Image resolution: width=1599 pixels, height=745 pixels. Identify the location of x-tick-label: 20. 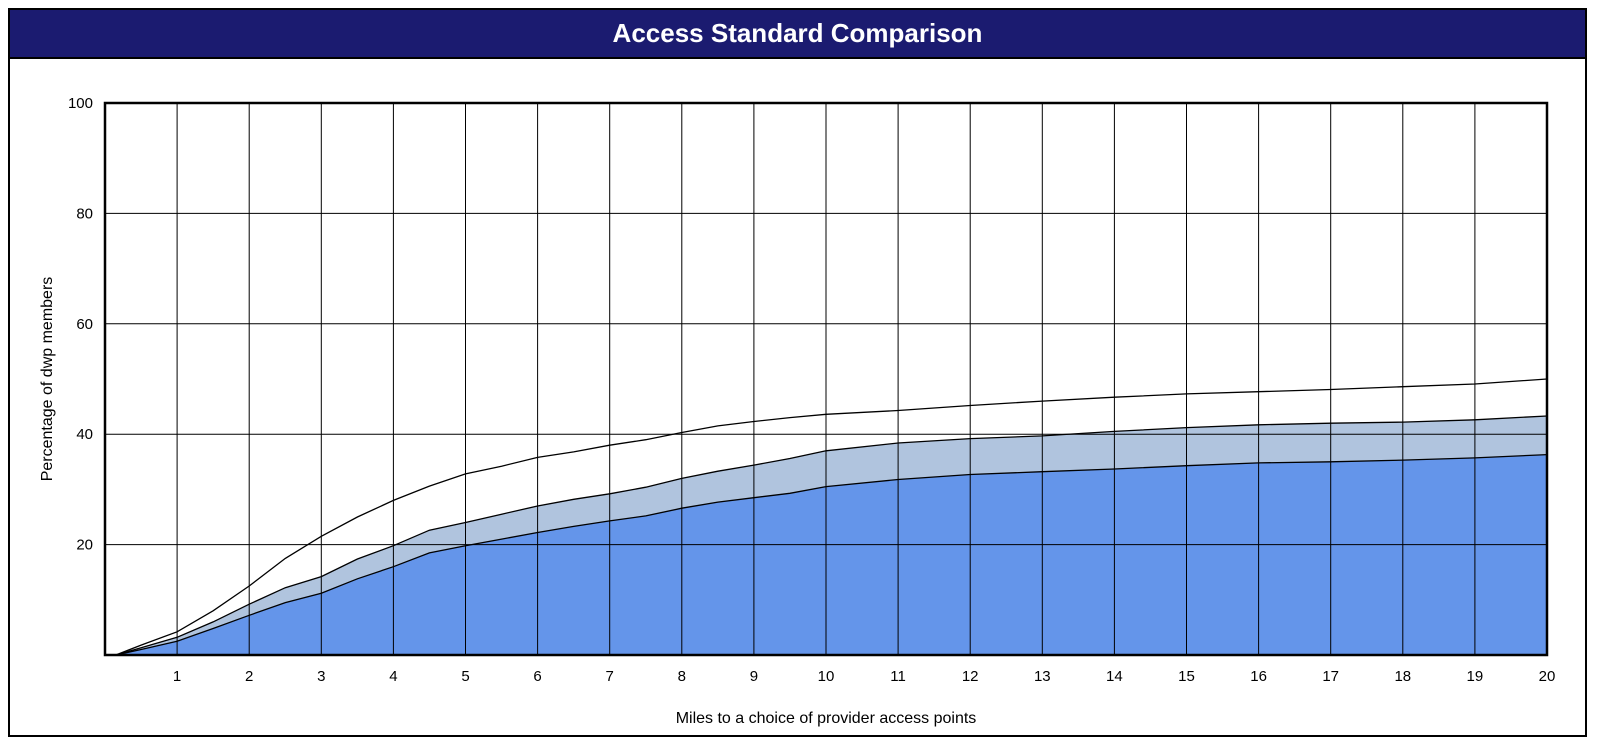
(1547, 676).